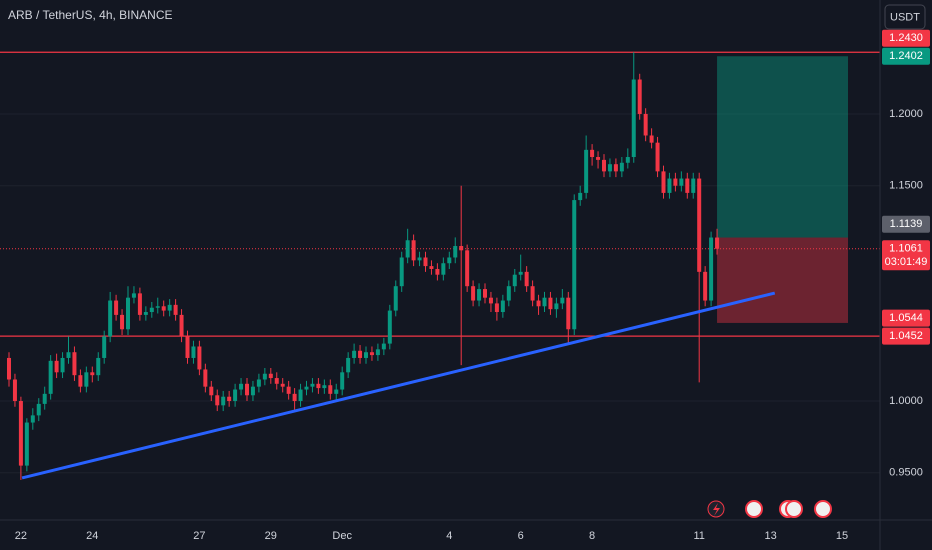 Image resolution: width=932 pixels, height=550 pixels. I want to click on x-tick-label: 29, so click(271, 536).